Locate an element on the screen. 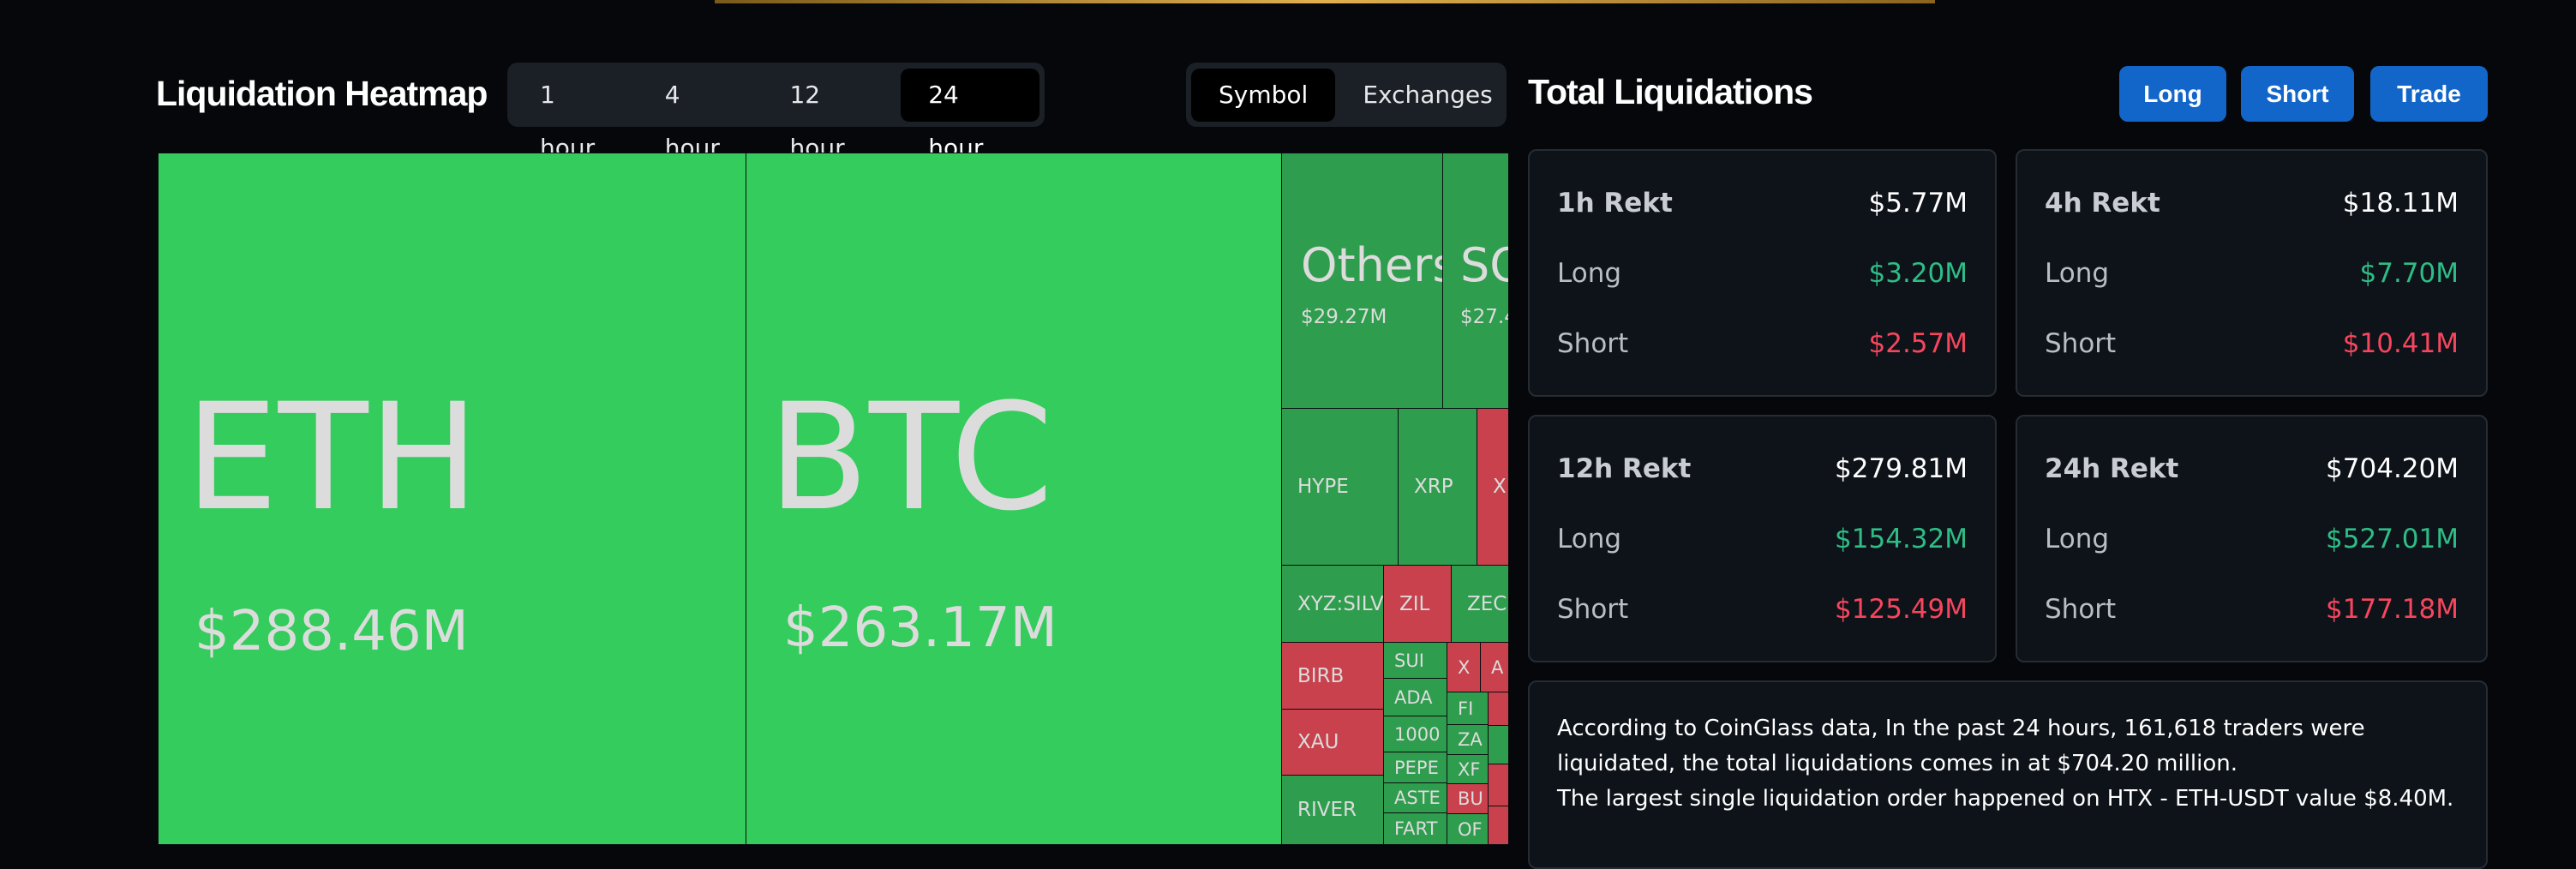  stat-card: 4h Rekt $18.11M Long $7.70M Short $10.41M is located at coordinates (2252, 273).